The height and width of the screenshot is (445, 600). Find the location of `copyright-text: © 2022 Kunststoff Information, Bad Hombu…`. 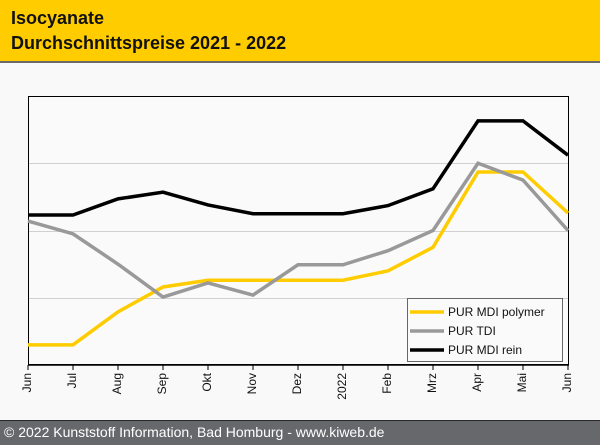

copyright-text: © 2022 Kunststoff Information, Bad Hombu… is located at coordinates (194, 432).